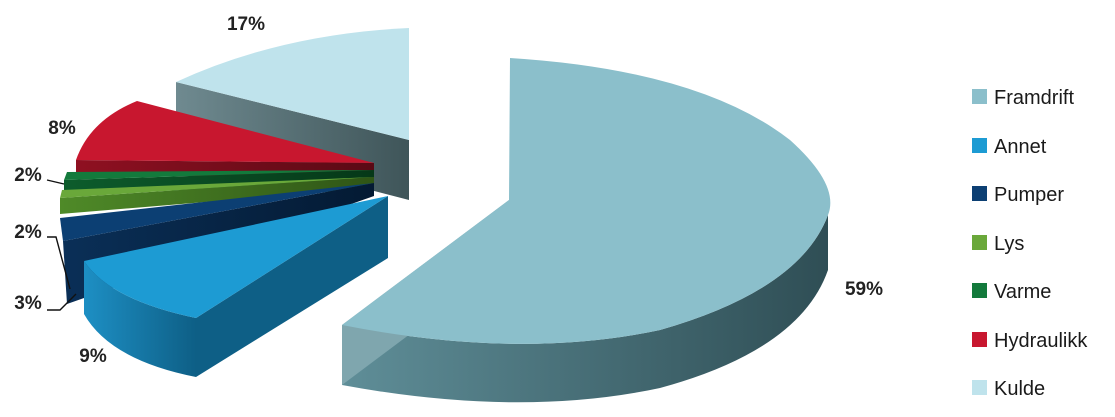 This screenshot has width=1115, height=417. What do you see at coordinates (55, 182) in the screenshot?
I see `leader-line-varme` at bounding box center [55, 182].